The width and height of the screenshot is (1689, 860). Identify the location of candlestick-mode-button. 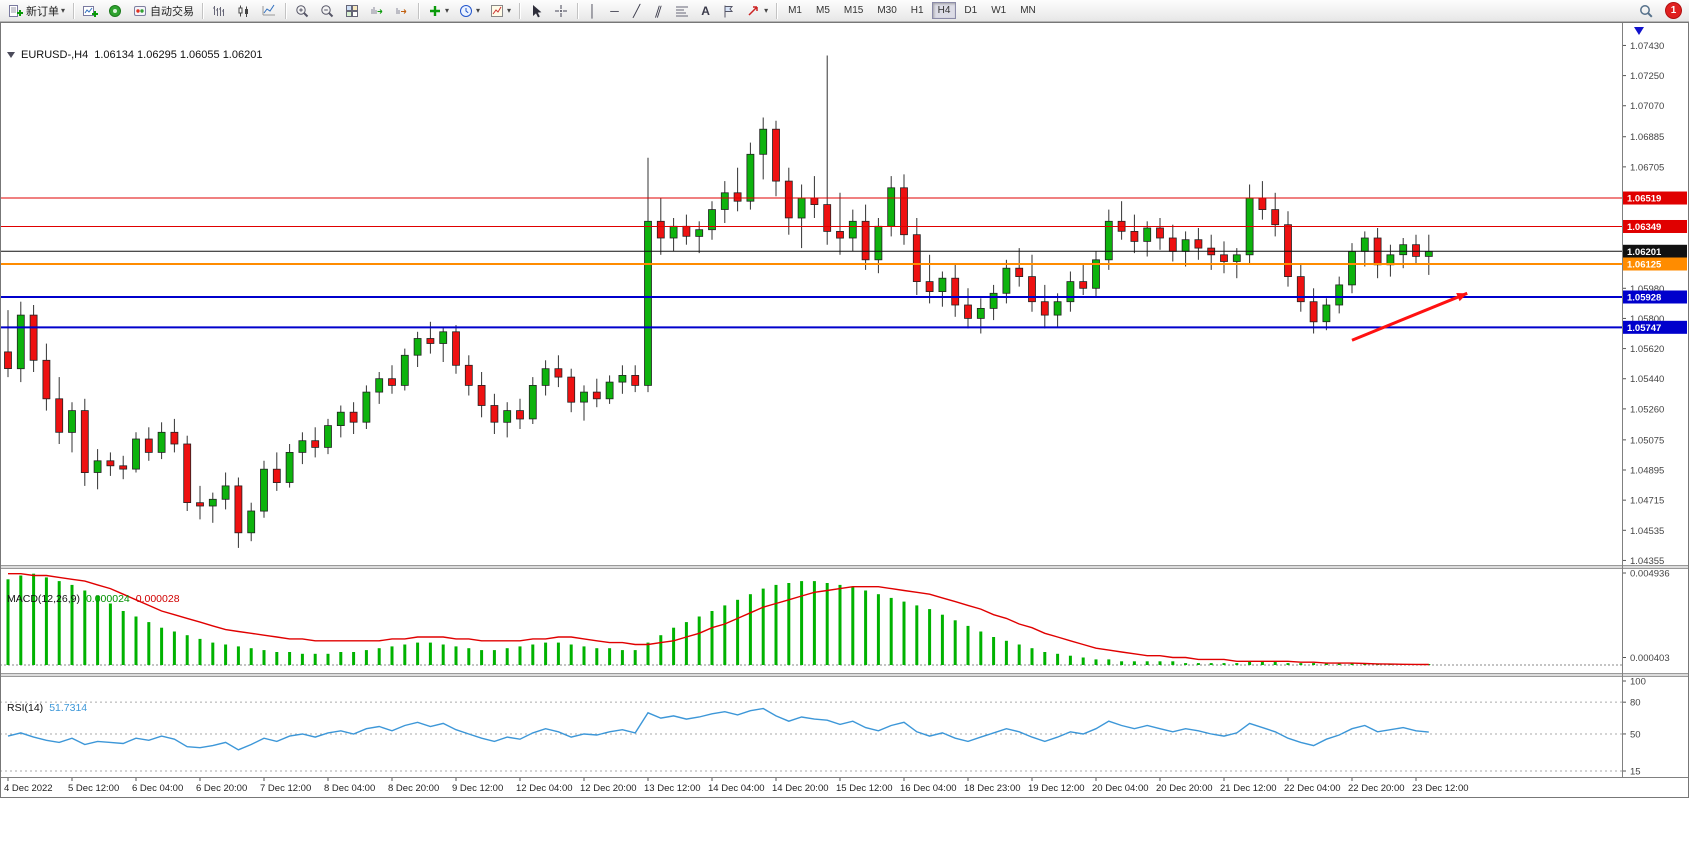
(244, 11).